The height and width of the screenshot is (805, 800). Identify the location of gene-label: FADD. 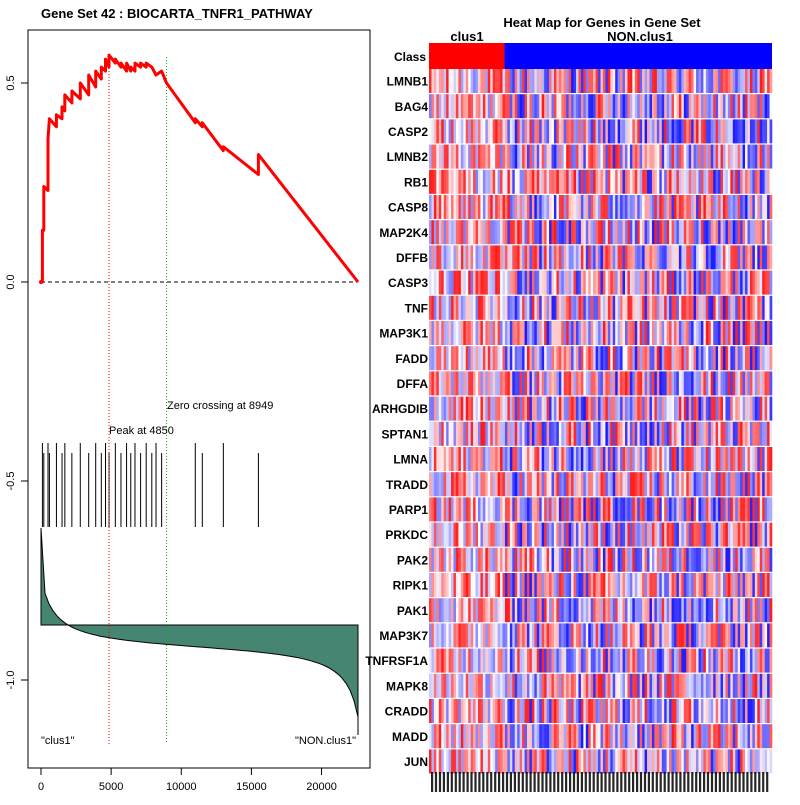
(411, 359).